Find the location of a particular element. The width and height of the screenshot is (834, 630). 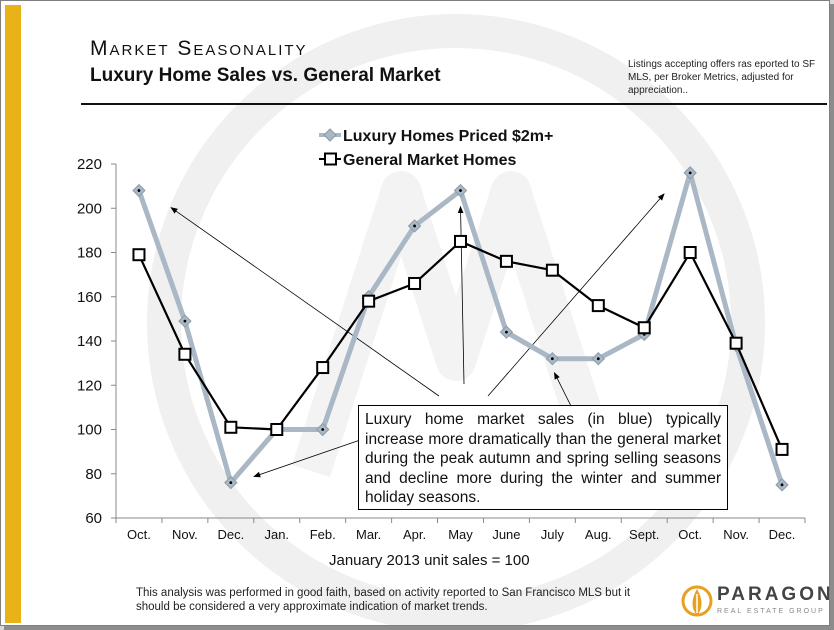

legend-marker-general is located at coordinates (330, 159).